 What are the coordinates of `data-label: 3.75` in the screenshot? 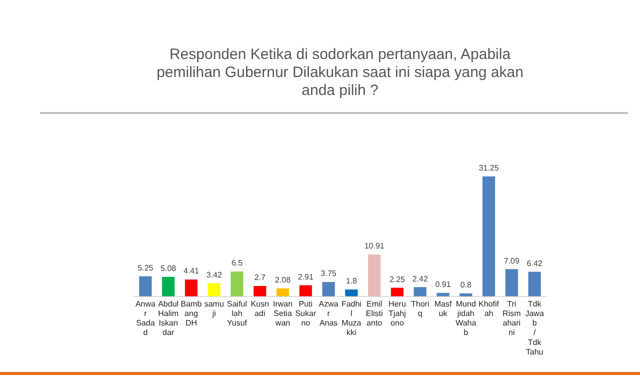 It's located at (328, 273).